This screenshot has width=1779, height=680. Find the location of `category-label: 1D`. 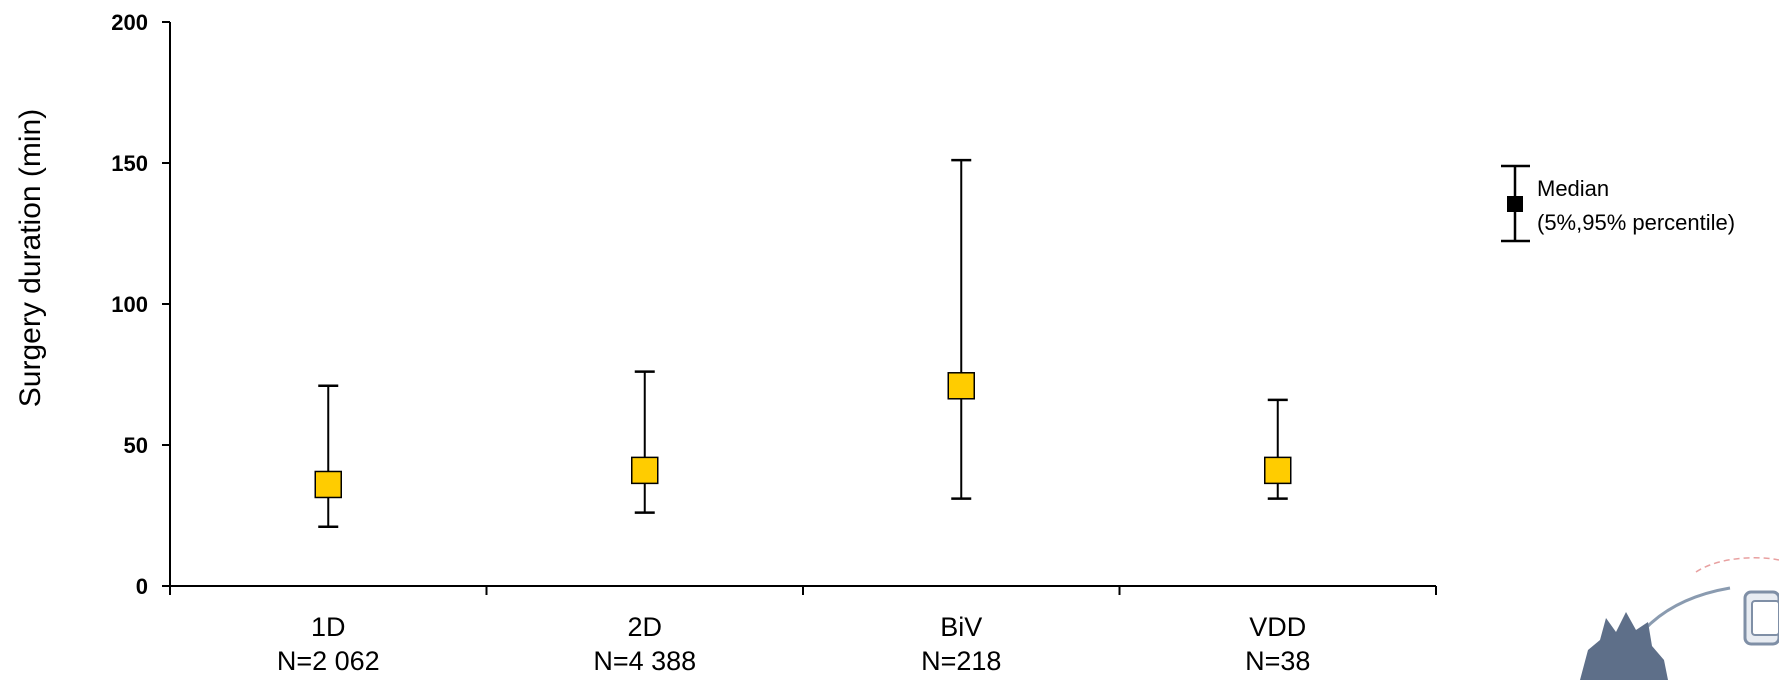

category-label: 1D is located at coordinates (328, 627).